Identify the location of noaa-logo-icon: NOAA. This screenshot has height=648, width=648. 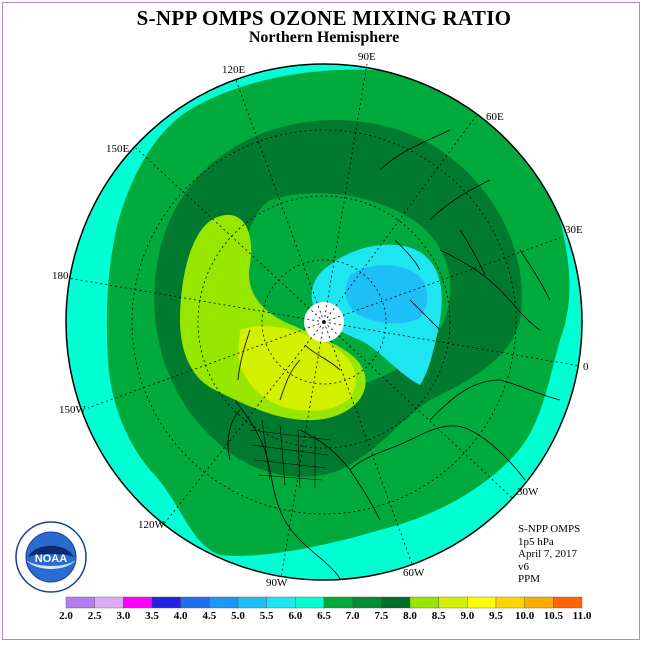
(51, 557).